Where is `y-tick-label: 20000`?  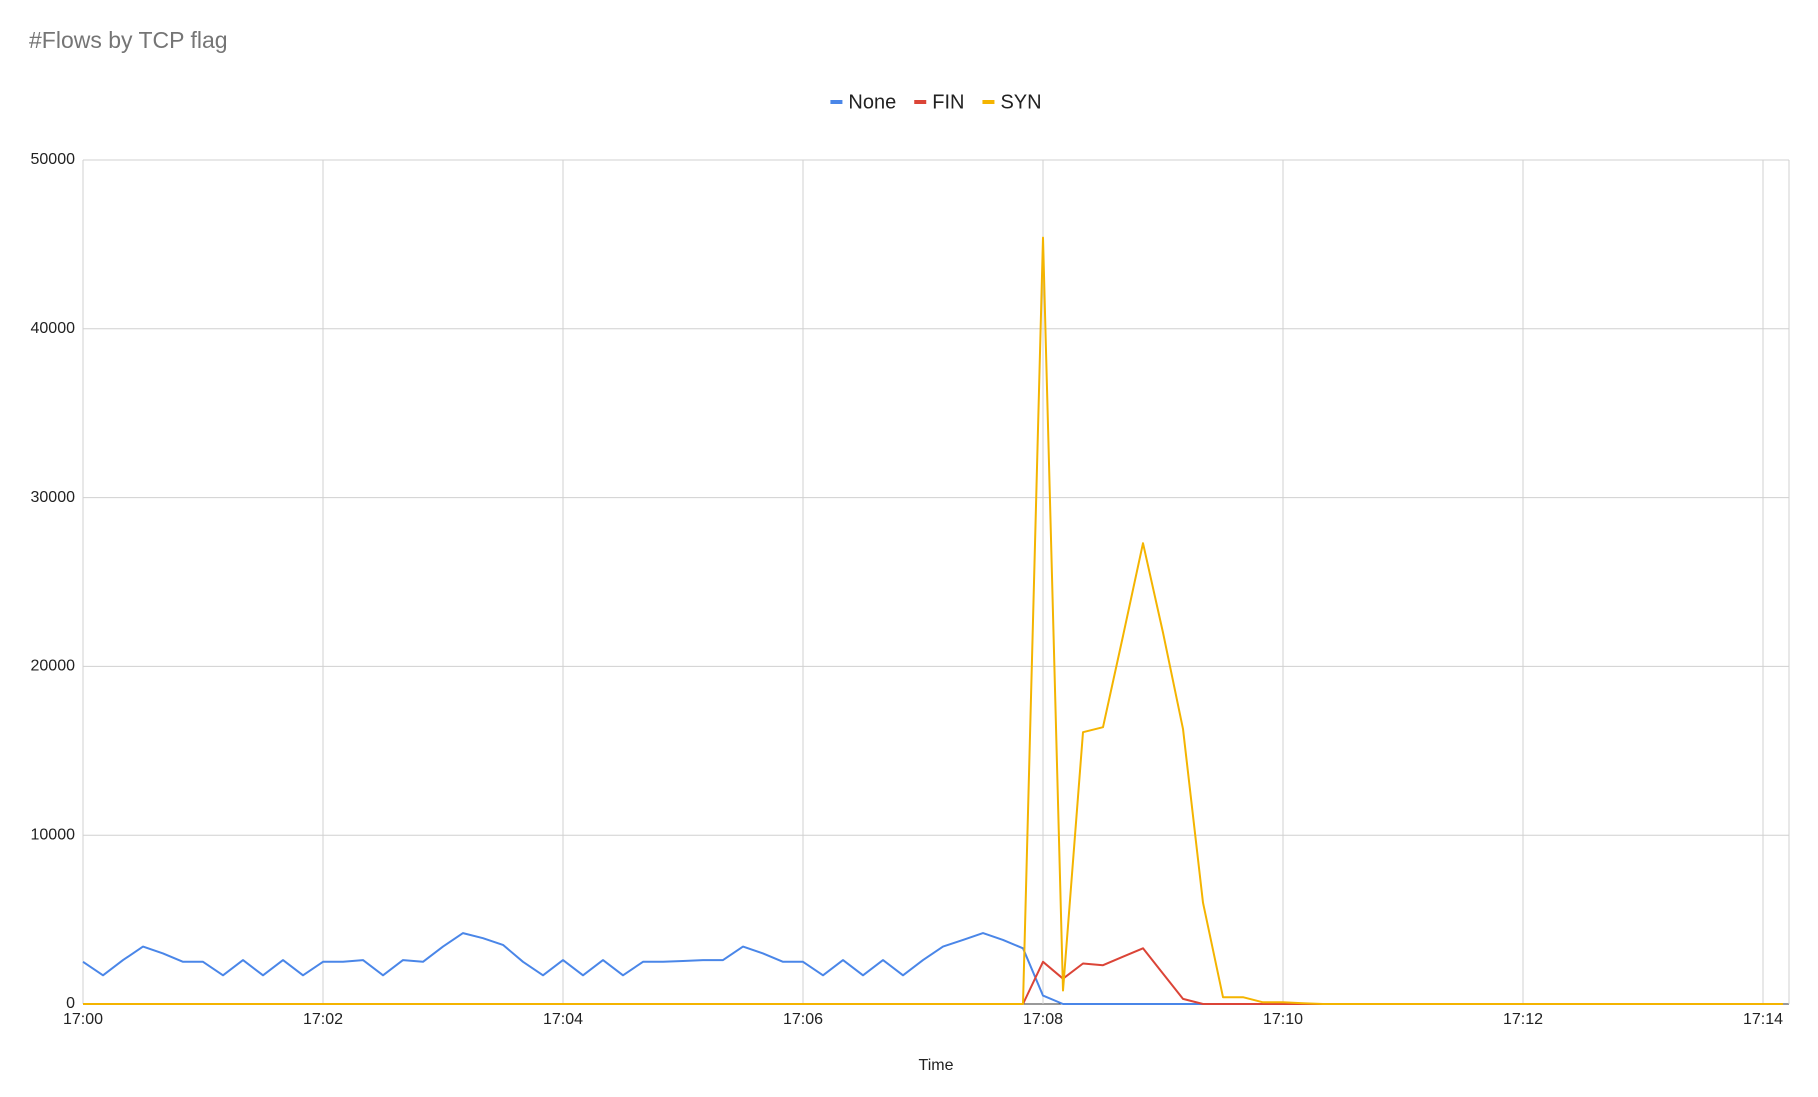
y-tick-label: 20000 is located at coordinates (53, 666).